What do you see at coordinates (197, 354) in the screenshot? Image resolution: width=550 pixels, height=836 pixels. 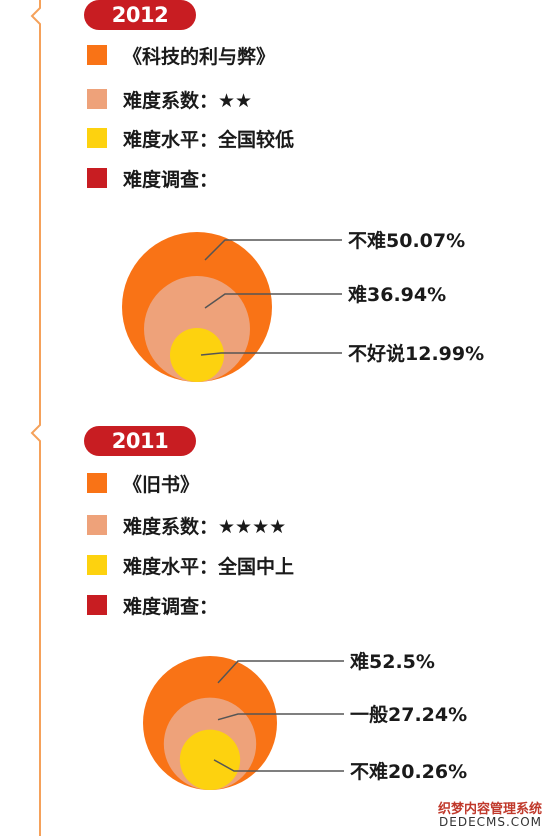 I see `circle-不好说` at bounding box center [197, 354].